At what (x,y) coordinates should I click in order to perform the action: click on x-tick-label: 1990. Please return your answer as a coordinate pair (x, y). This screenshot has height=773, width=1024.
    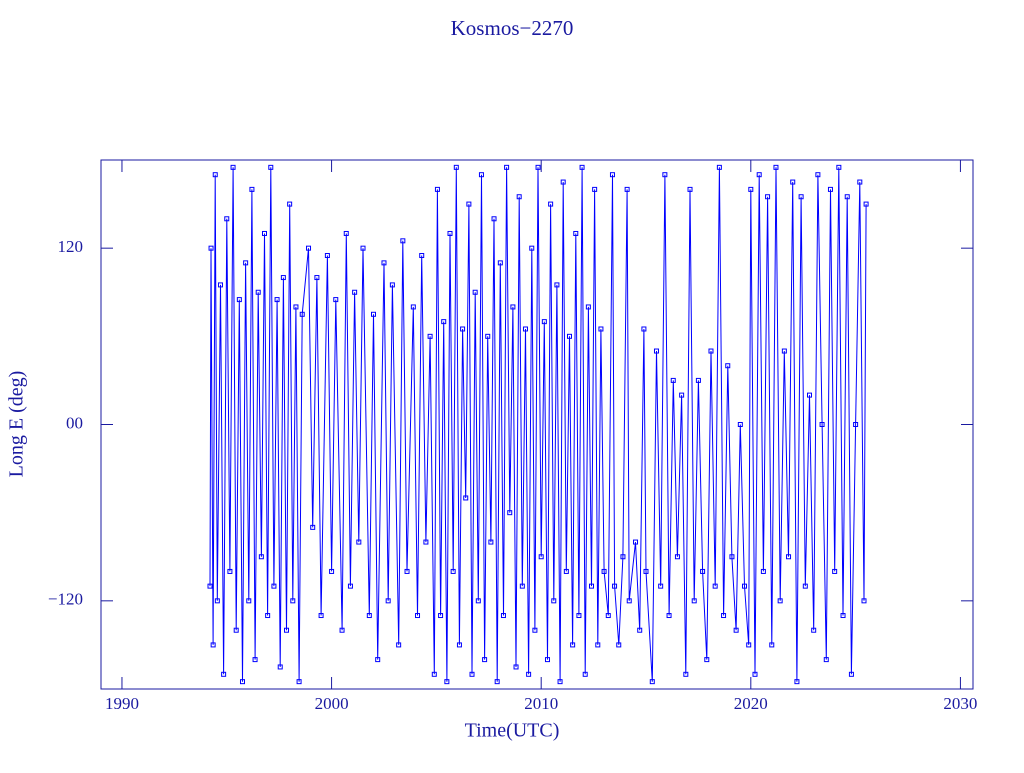
    Looking at the image, I should click on (122, 703).